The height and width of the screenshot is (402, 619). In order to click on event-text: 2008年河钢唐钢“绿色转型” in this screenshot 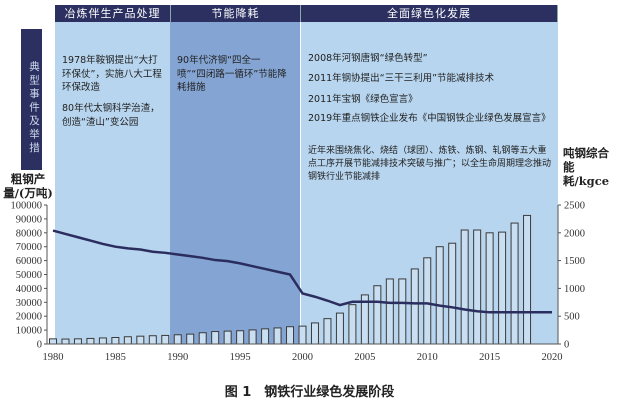, I will do `click(368, 58)`.